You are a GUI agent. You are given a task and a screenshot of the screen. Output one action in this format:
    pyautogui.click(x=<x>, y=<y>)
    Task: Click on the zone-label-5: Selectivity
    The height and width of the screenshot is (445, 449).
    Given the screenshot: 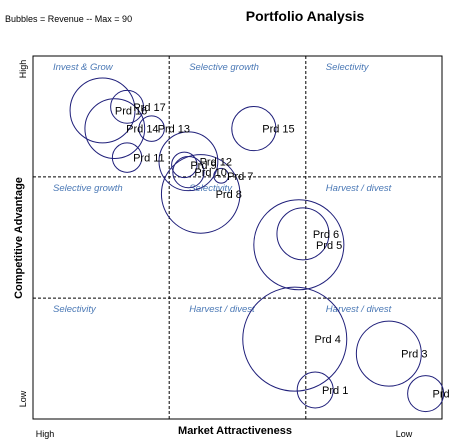 What is the action you would take?
    pyautogui.click(x=211, y=188)
    